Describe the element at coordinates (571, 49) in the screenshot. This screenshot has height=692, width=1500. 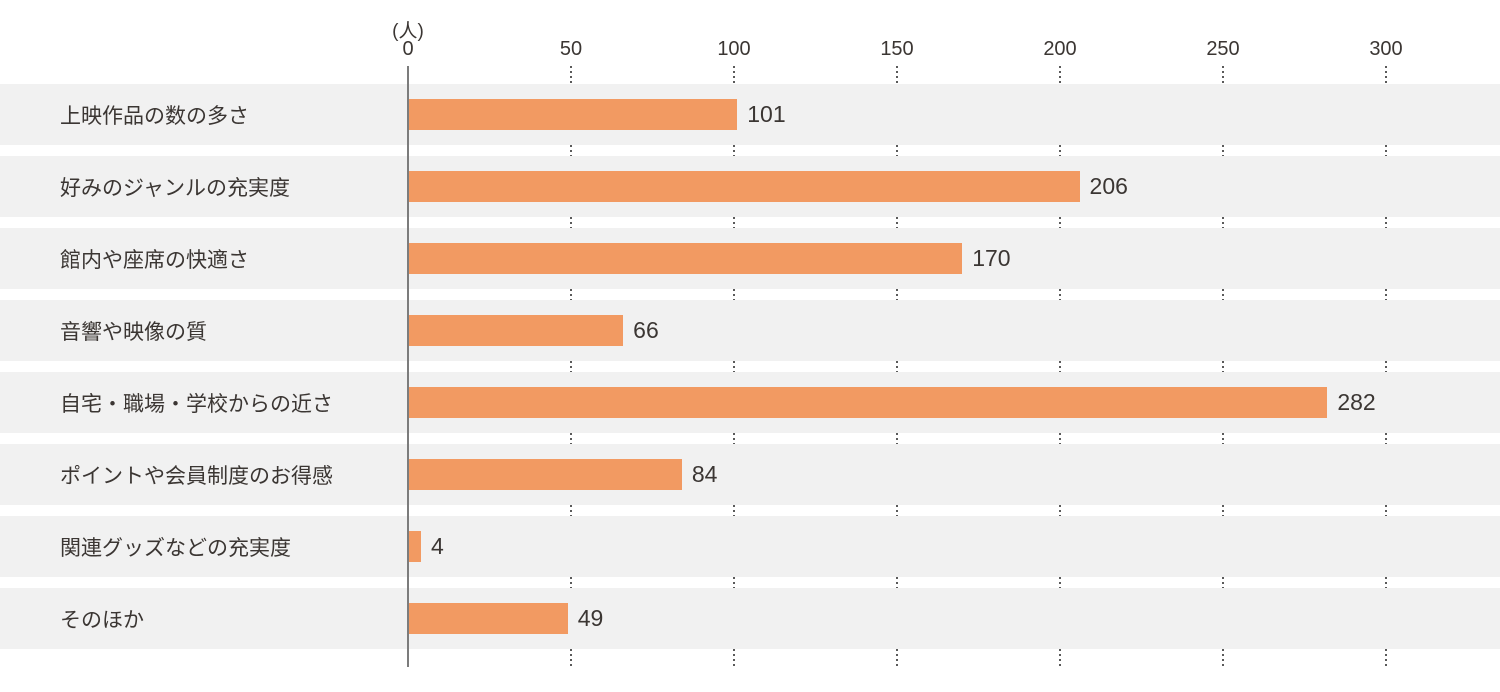
I see `x-tick-label: 50` at that location.